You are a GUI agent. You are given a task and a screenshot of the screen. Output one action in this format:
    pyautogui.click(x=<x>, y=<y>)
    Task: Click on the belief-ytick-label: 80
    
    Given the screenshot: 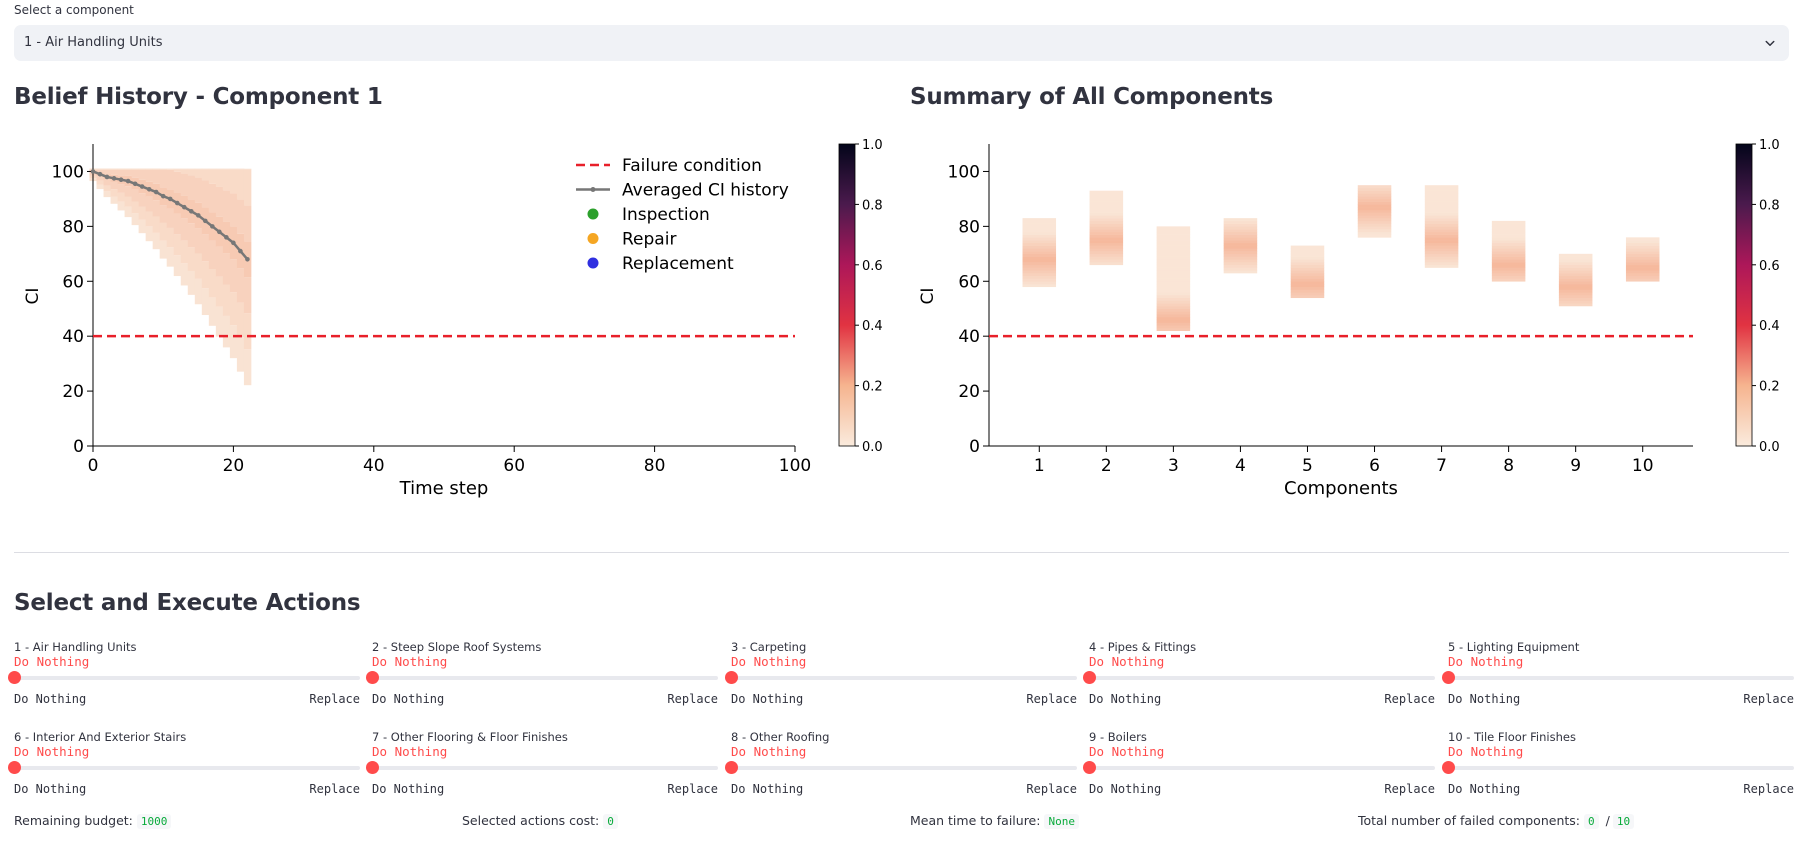 What is the action you would take?
    pyautogui.click(x=73, y=227)
    